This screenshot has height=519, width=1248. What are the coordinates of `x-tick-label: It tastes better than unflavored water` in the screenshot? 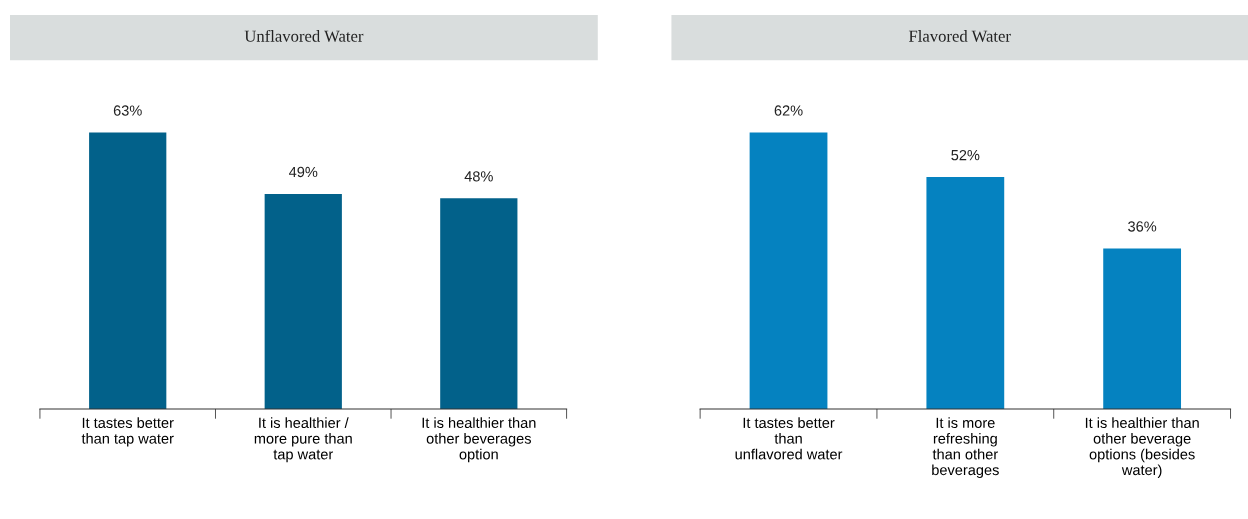 It's located at (789, 438).